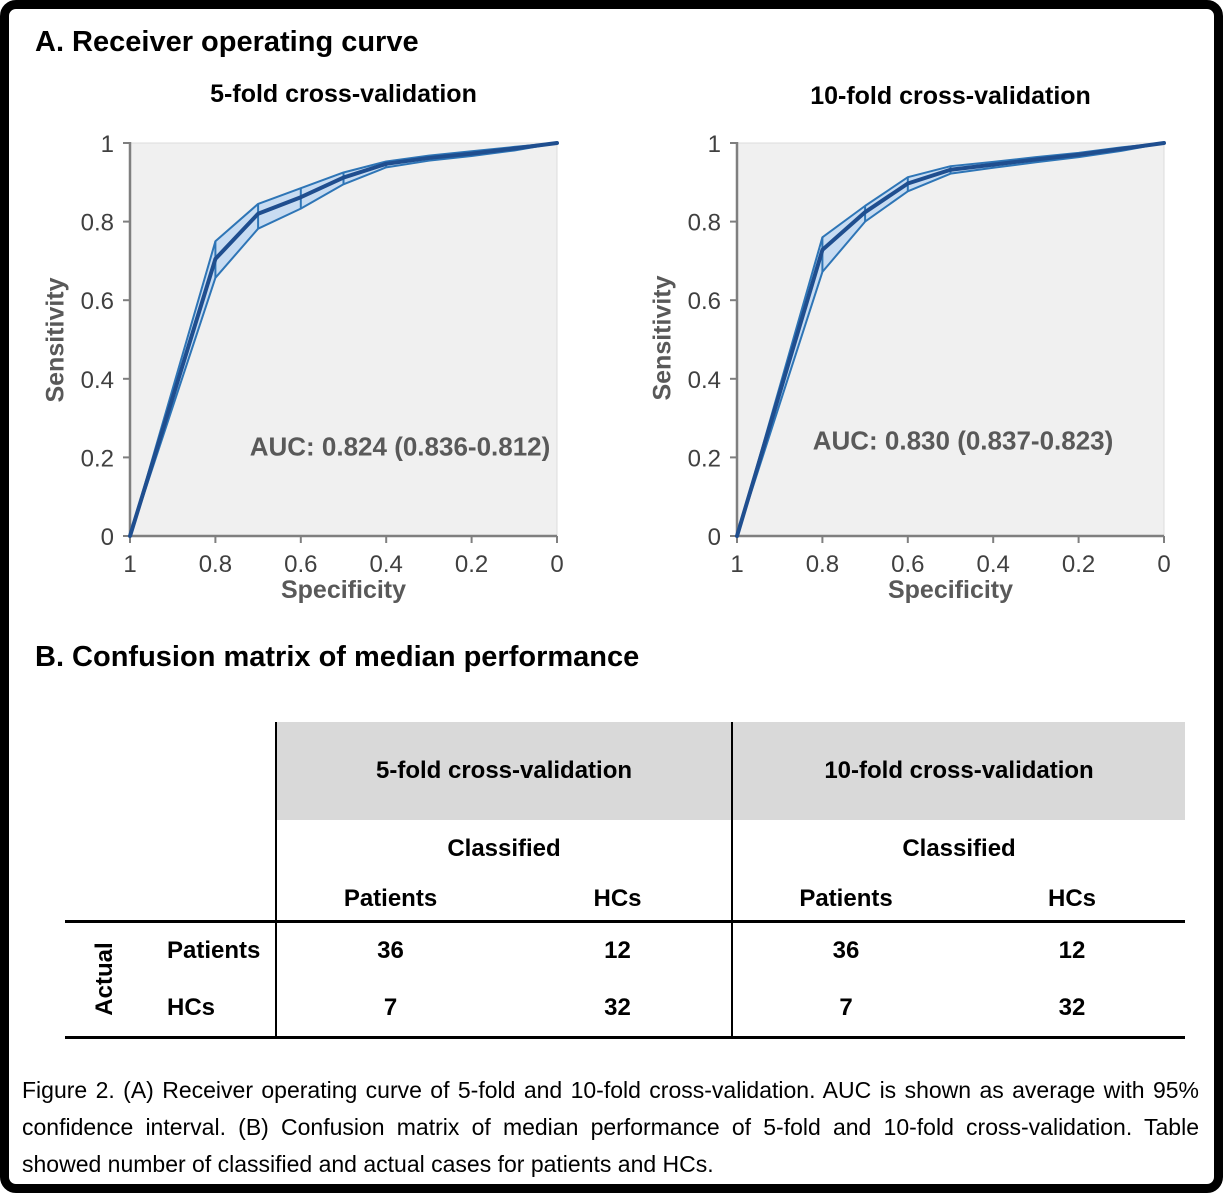 Image resolution: width=1223 pixels, height=1193 pixels. Describe the element at coordinates (343, 590) in the screenshot. I see `x-axis-label-5fold: Specificity` at that location.